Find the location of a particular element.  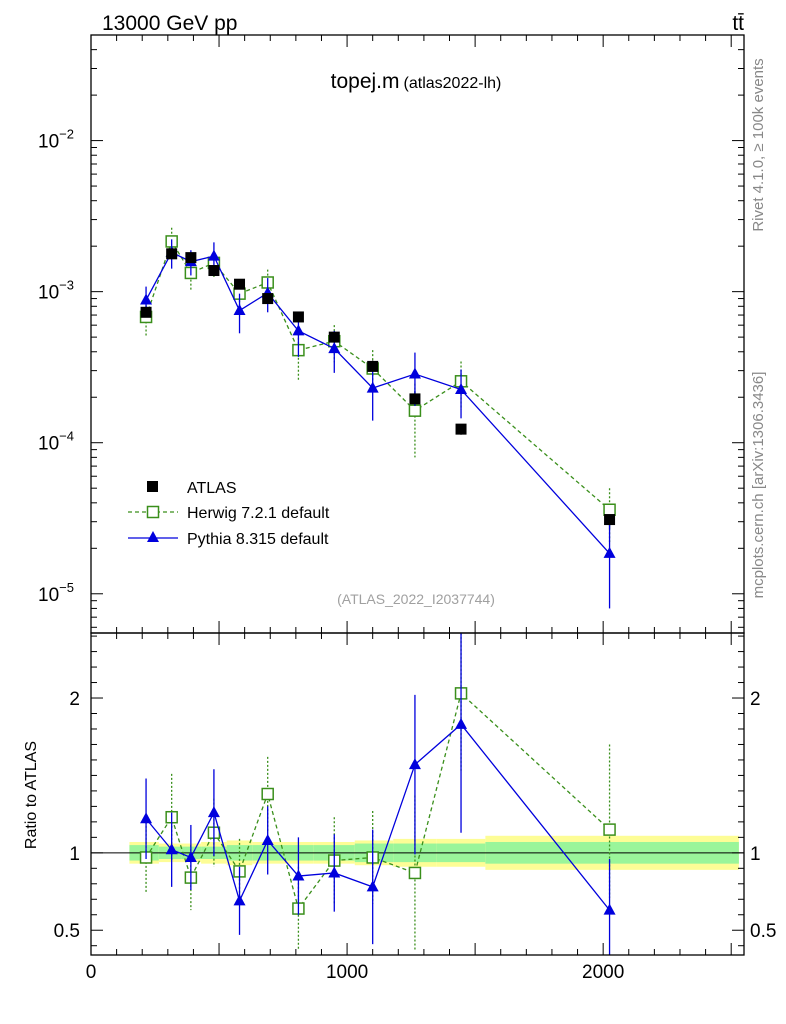

legend-atlas-marker is located at coordinates (152, 486).